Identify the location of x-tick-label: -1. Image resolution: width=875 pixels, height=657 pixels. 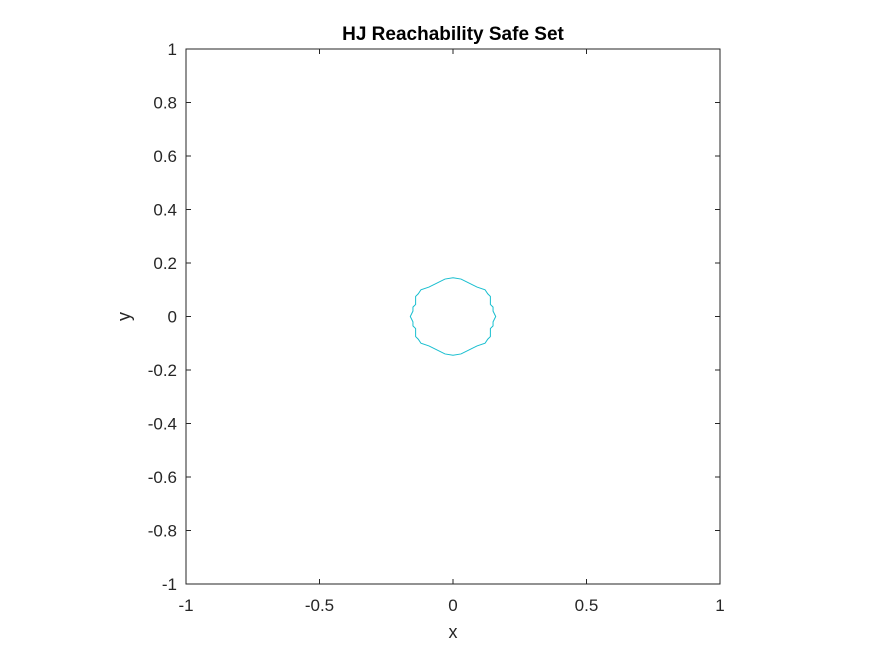
(185, 605).